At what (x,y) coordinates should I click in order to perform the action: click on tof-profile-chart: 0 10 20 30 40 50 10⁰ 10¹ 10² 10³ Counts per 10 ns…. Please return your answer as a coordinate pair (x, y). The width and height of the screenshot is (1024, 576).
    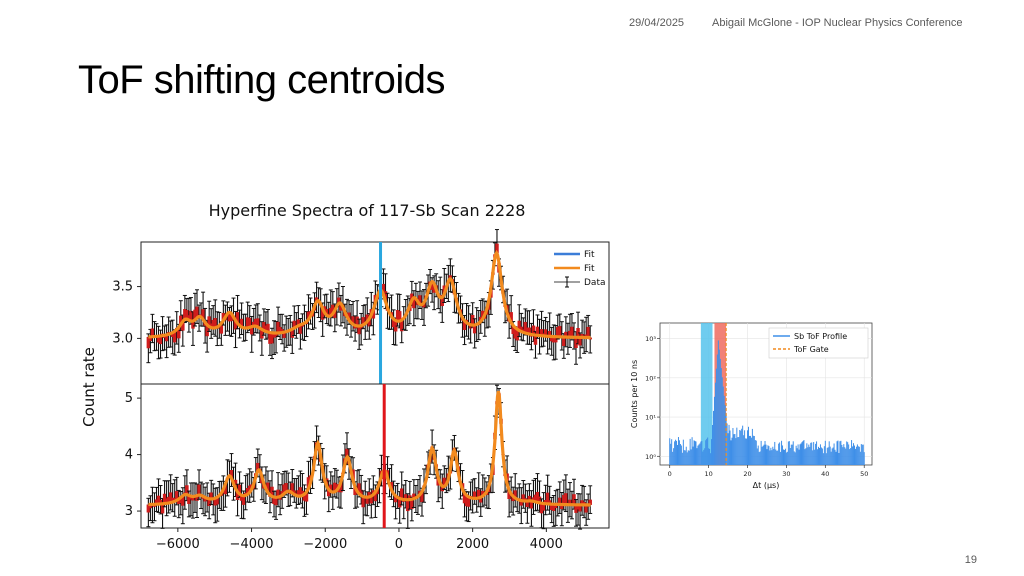
    Looking at the image, I should click on (751, 406).